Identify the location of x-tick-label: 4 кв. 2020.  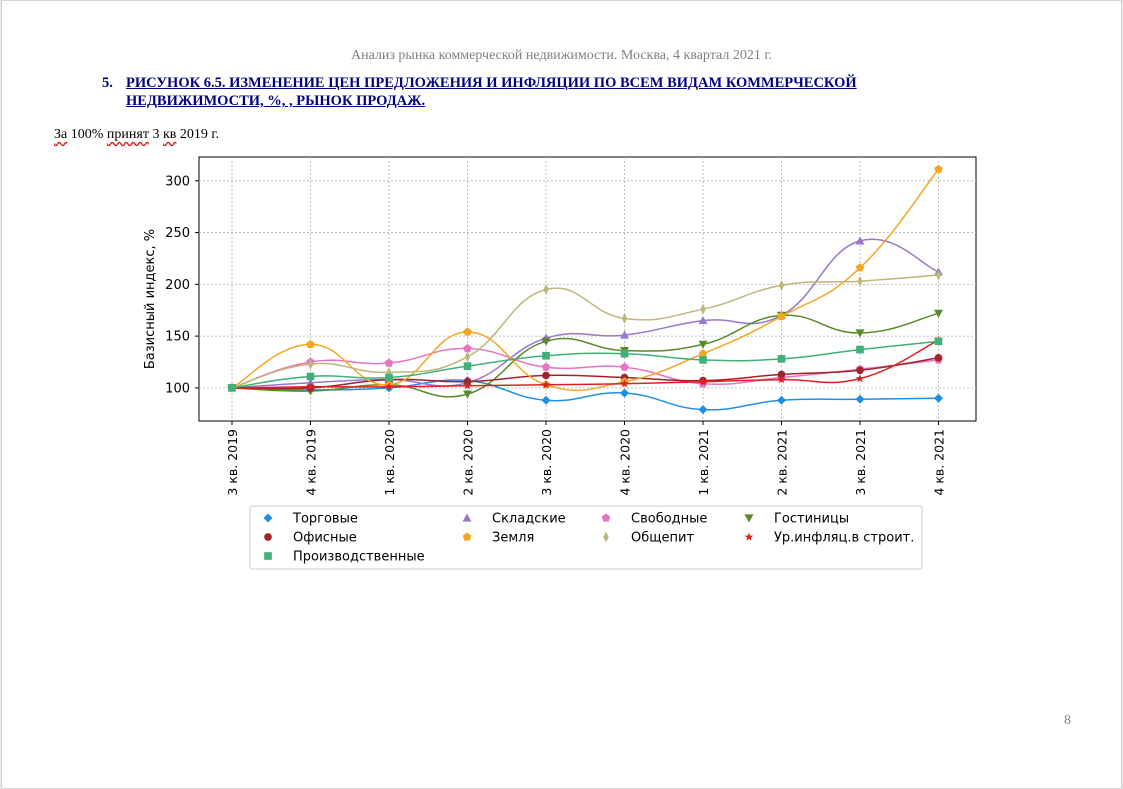
(625, 462).